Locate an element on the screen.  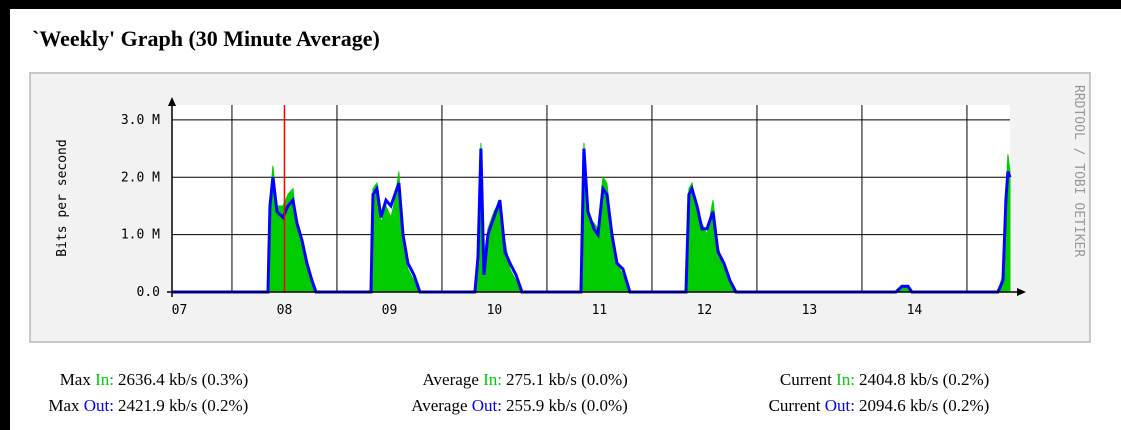
x-tick-label: 12 is located at coordinates (705, 310).